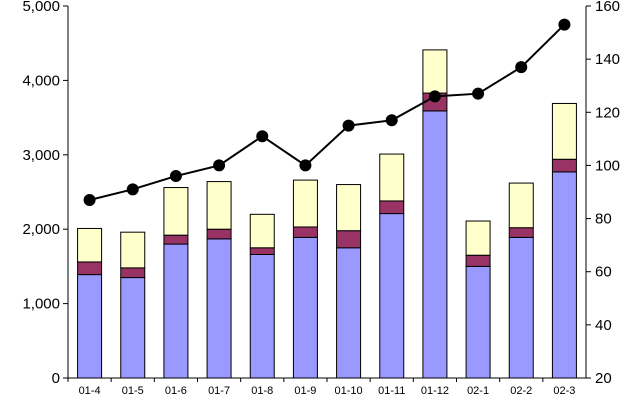 This screenshot has width=640, height=400. What do you see at coordinates (564, 391) in the screenshot?
I see `x-tick-label: 02-3` at bounding box center [564, 391].